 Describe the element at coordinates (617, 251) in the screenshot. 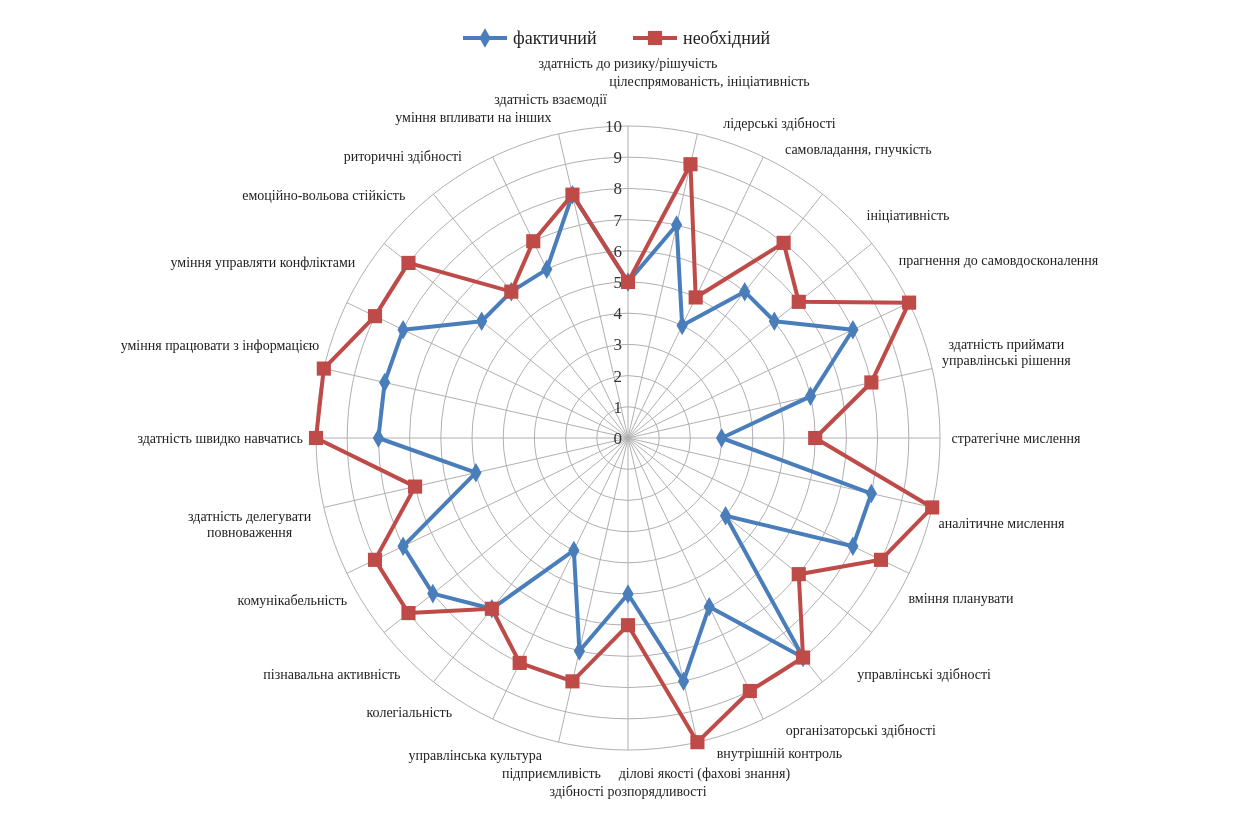

I see `y-tick-label: 6` at that location.